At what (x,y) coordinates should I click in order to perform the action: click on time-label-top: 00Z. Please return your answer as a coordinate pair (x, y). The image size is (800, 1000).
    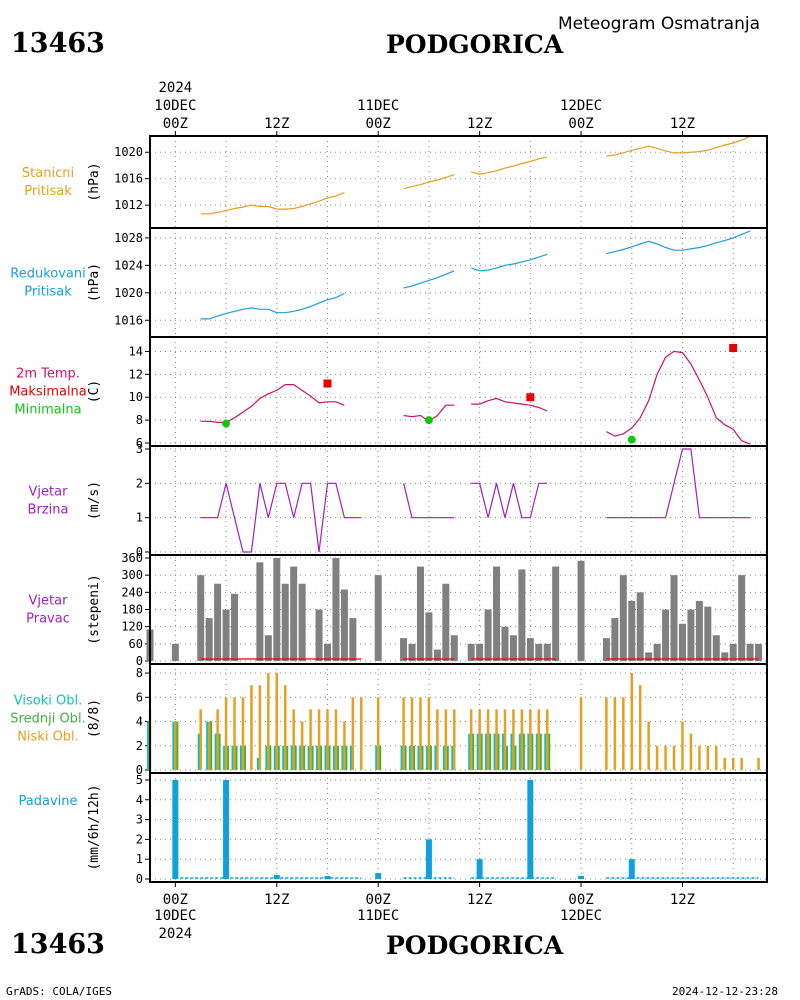
    Looking at the image, I should click on (378, 124).